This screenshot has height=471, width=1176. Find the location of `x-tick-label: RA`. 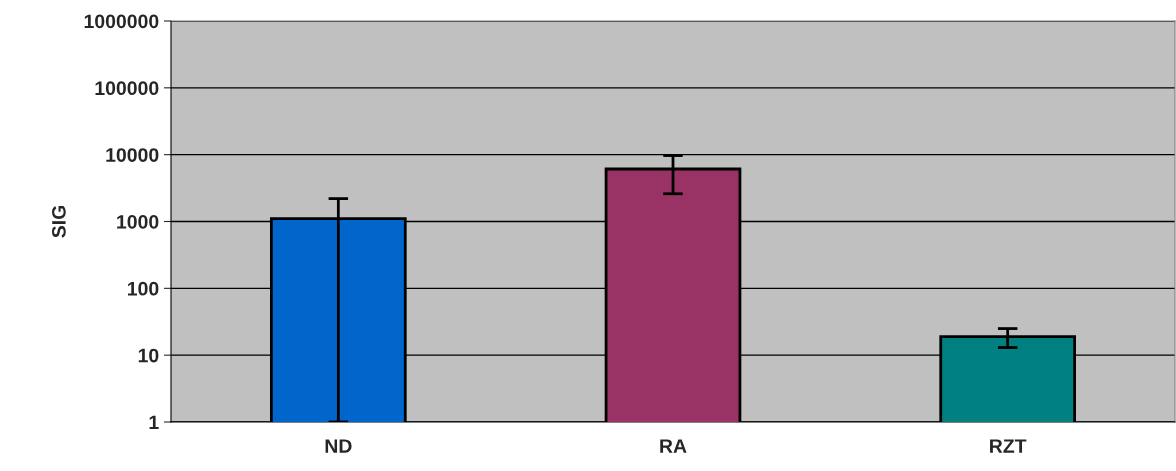

x-tick-label: RA is located at coordinates (673, 446).